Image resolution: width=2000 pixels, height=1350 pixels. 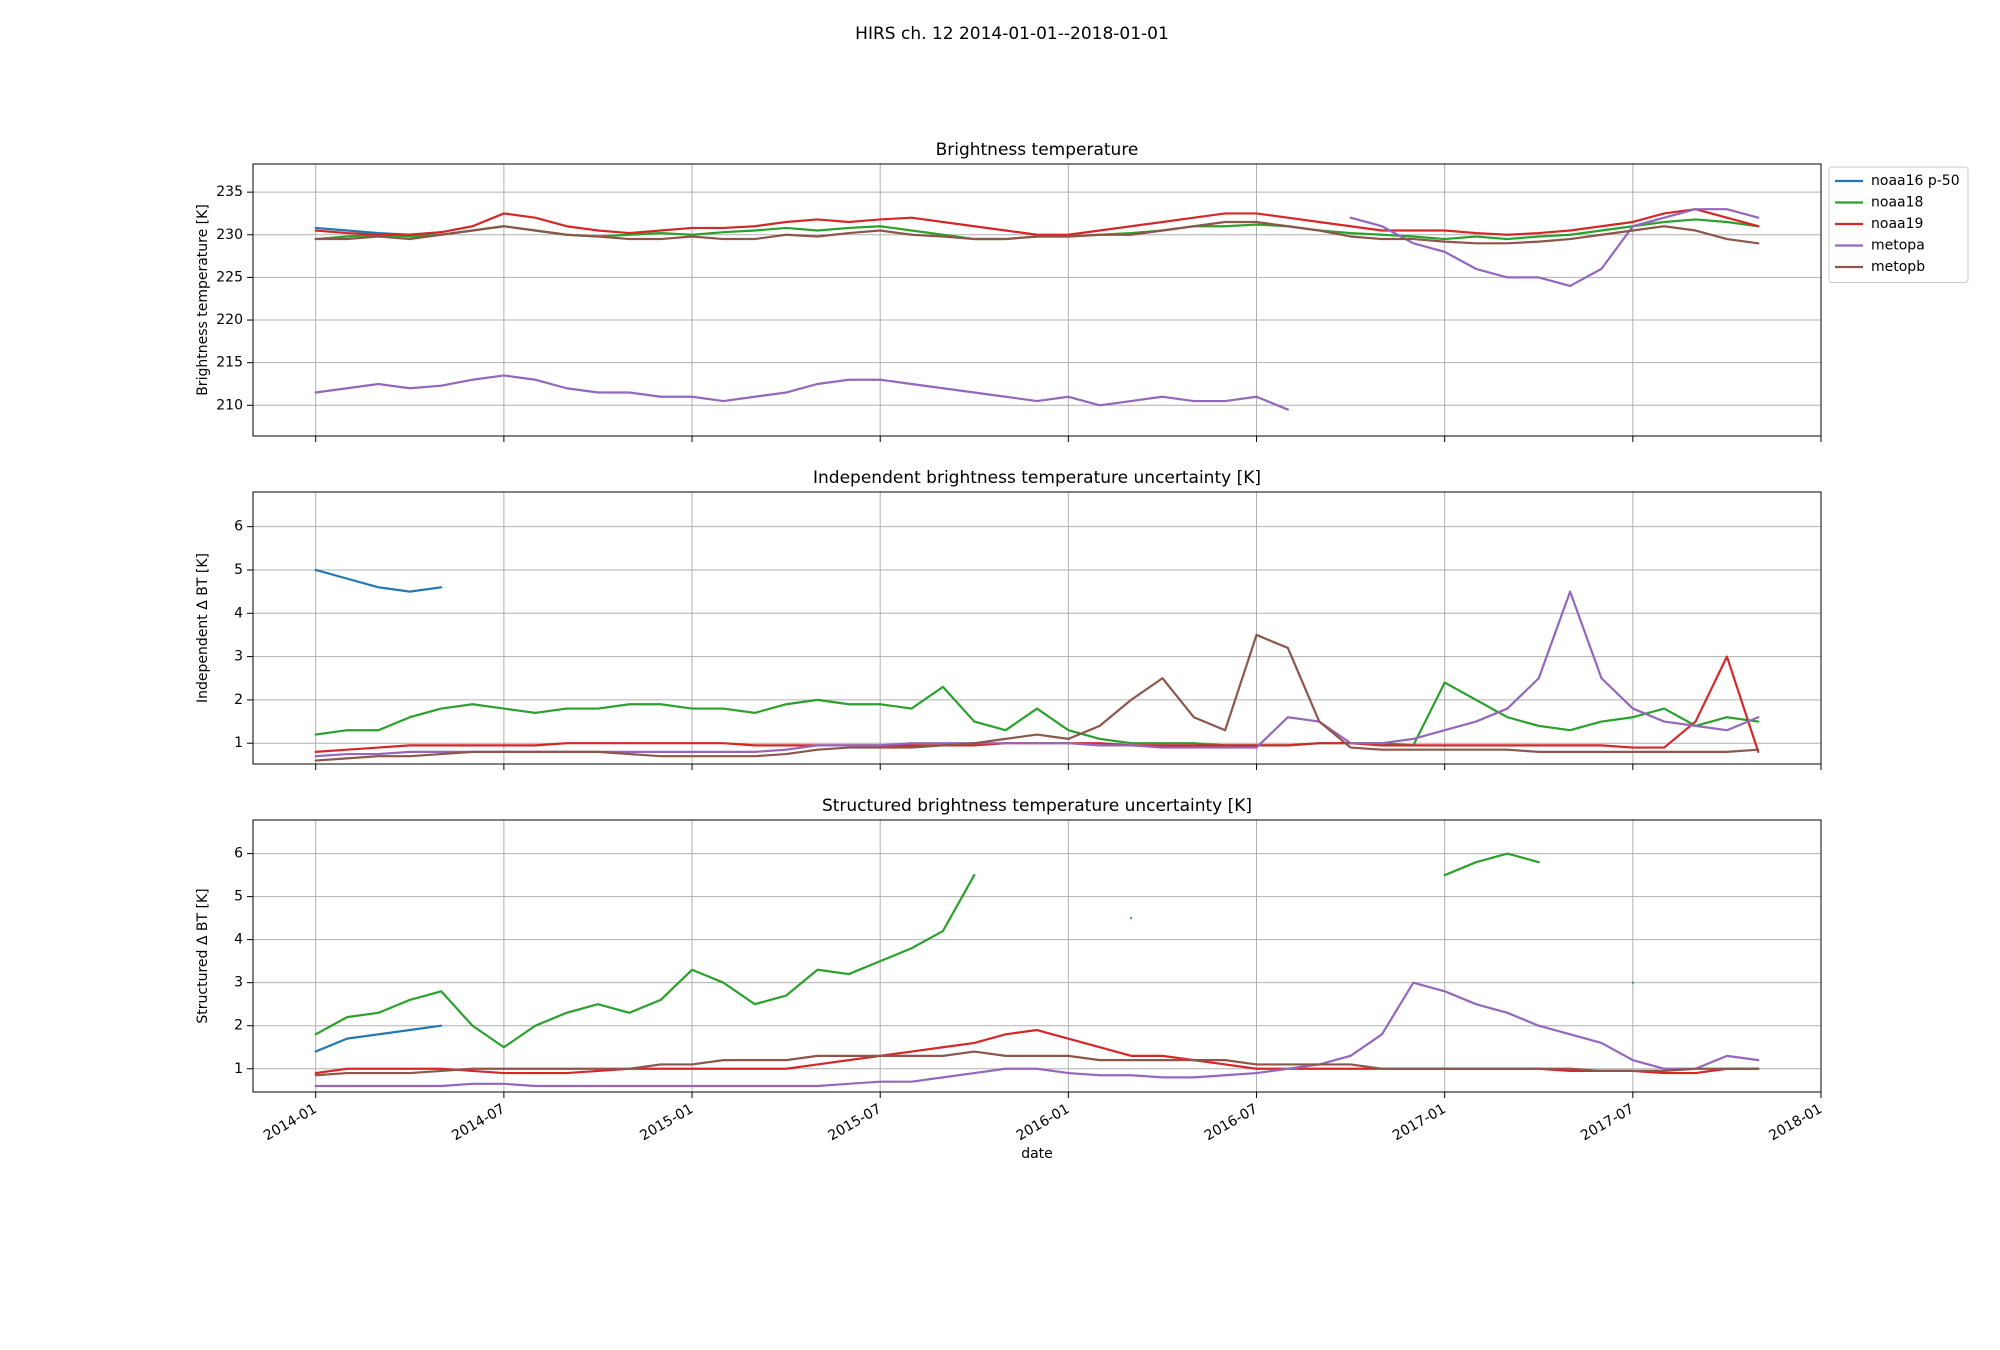 I want to click on y-tick-label: 220, so click(x=229, y=320).